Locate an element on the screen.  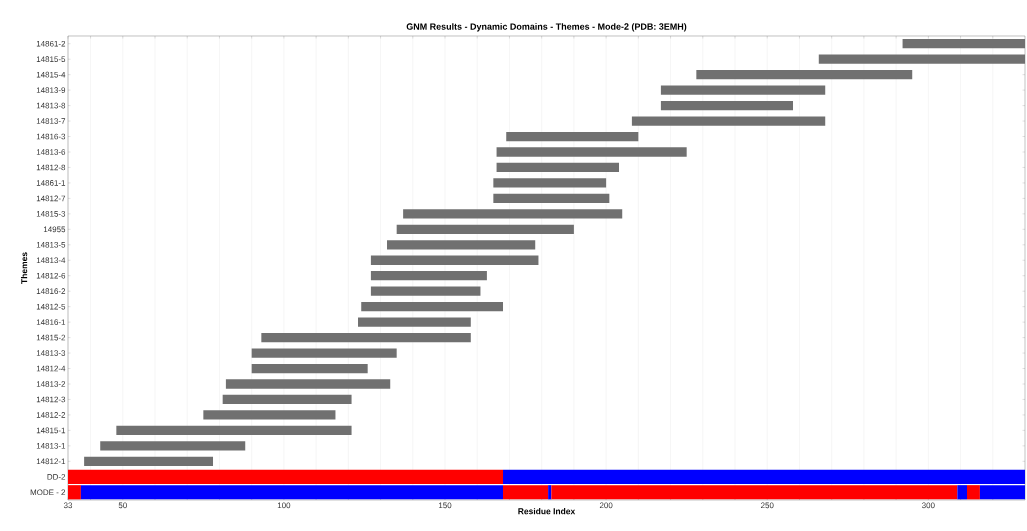
y-axis-title: Themes is located at coordinates (24, 268).